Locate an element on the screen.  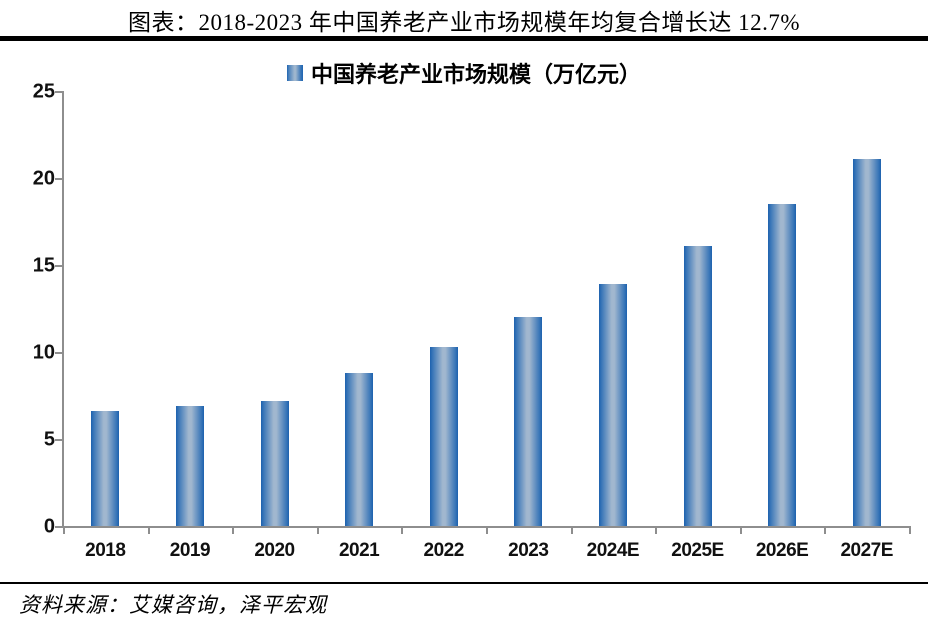
y-tick-label: 0 is located at coordinates (49, 526).